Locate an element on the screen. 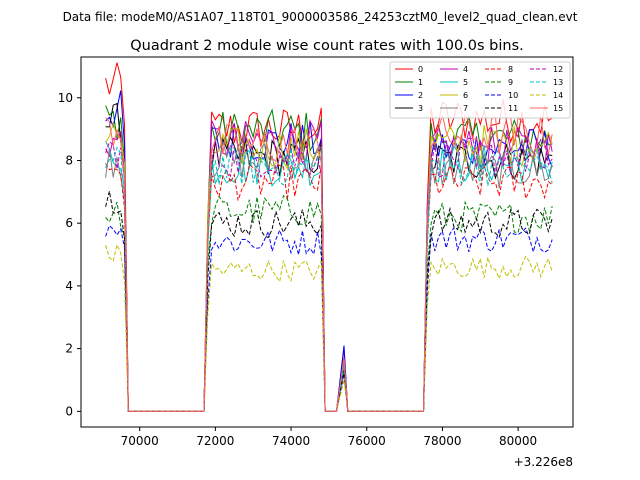 The width and height of the screenshot is (640, 480). legend-label-2: 2 is located at coordinates (420, 95).